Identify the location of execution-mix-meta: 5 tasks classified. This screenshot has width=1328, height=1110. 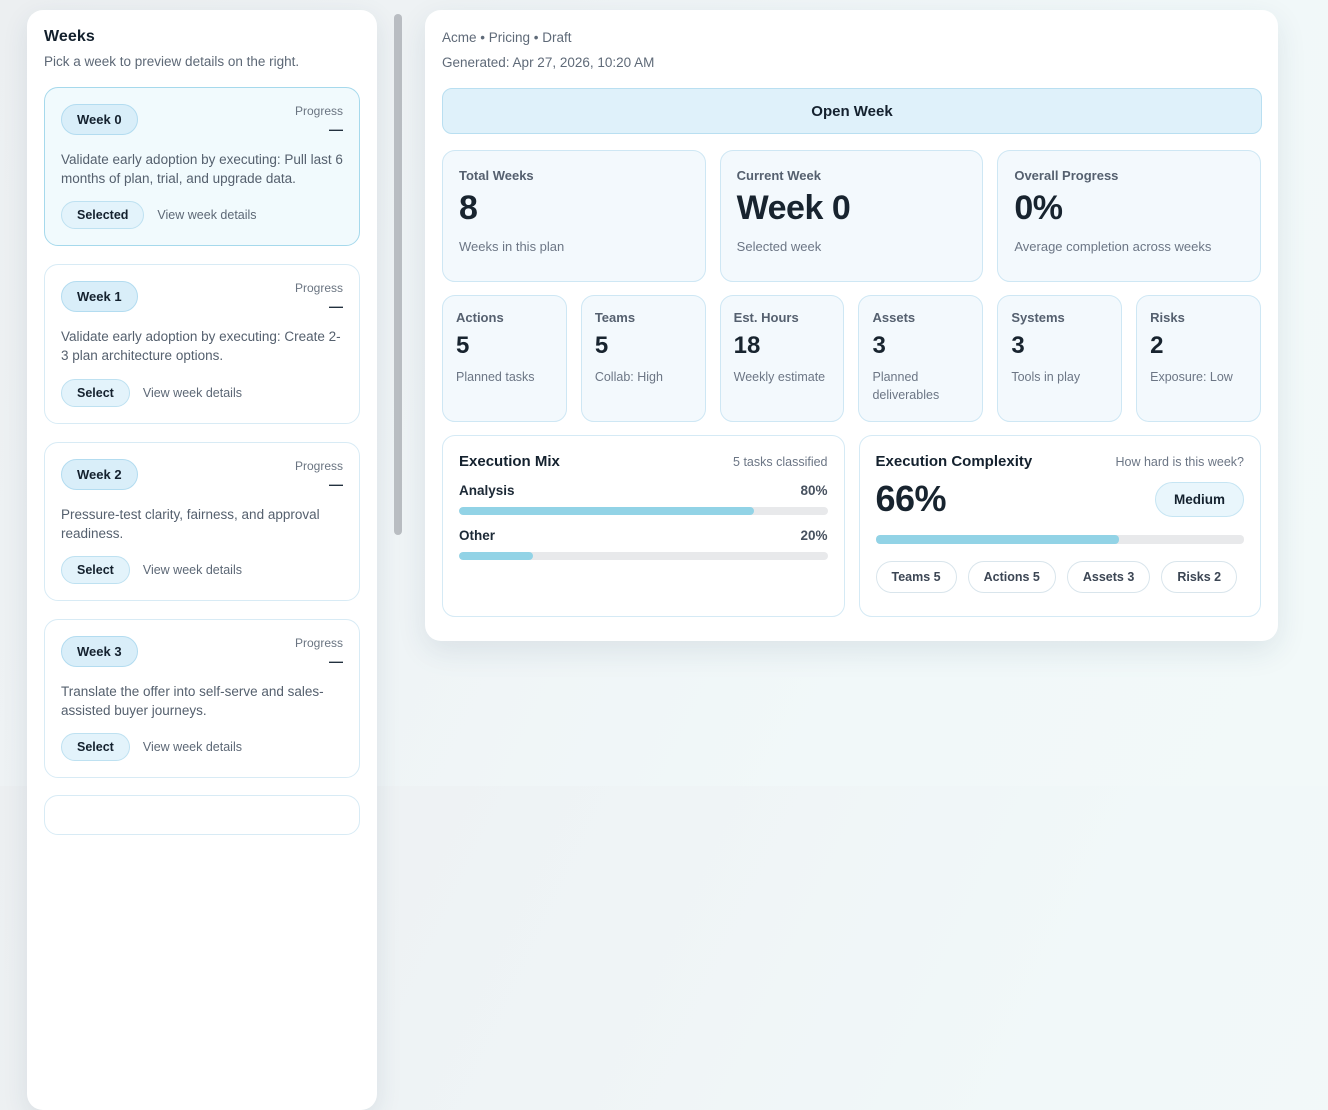
(780, 462).